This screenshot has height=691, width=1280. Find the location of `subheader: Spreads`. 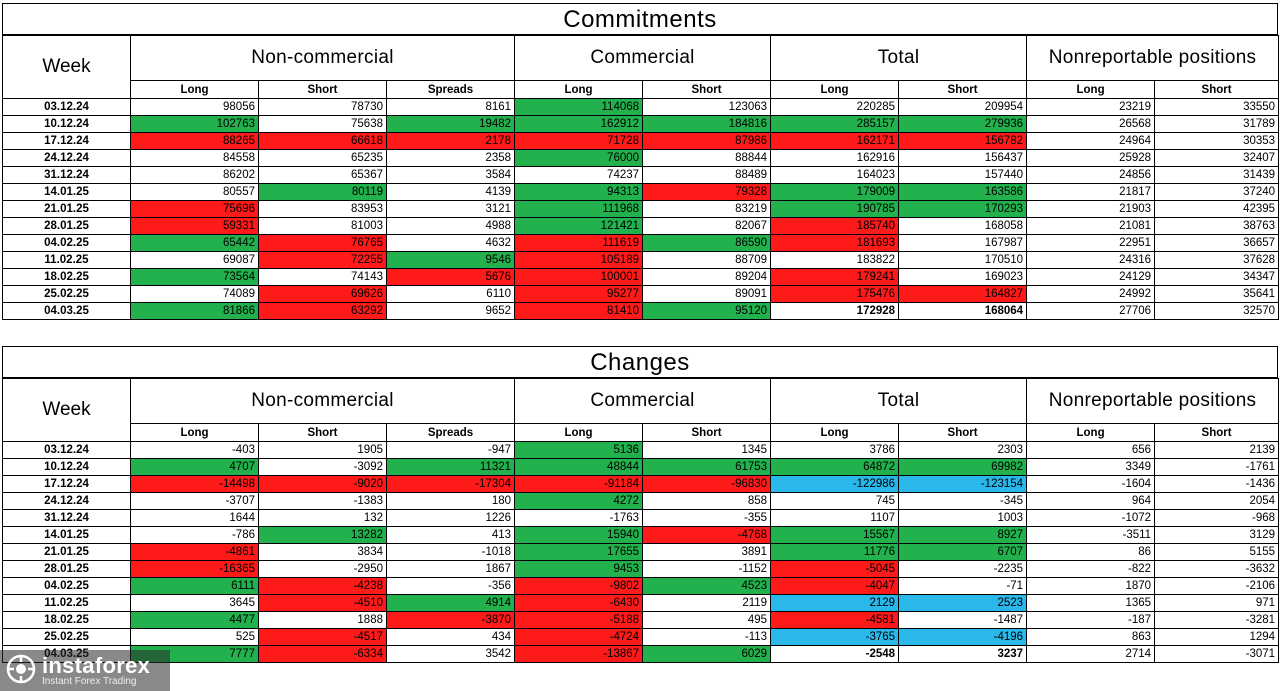

subheader: Spreads is located at coordinates (450, 89).